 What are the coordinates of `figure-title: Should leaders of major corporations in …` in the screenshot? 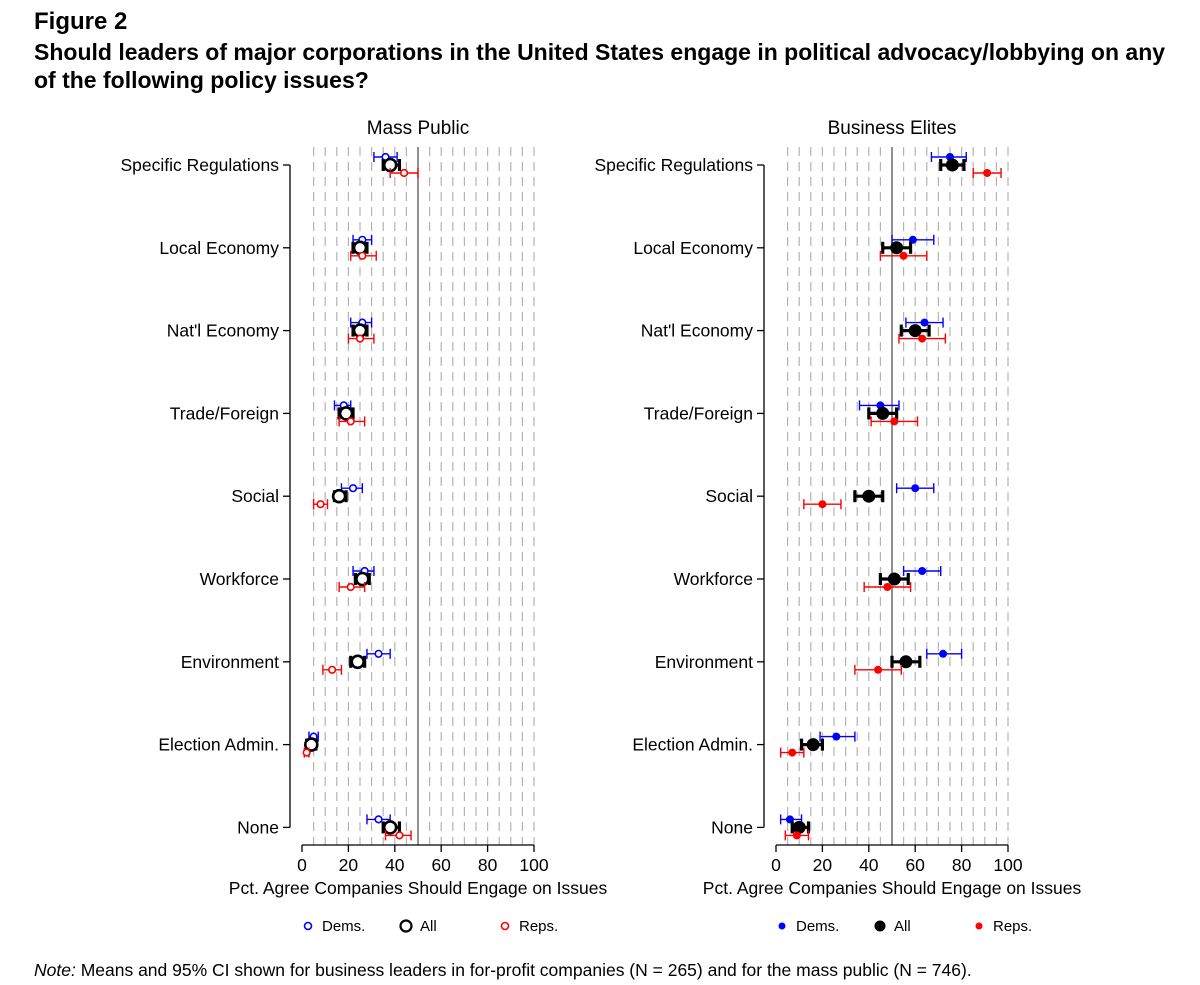 It's located at (600, 66).